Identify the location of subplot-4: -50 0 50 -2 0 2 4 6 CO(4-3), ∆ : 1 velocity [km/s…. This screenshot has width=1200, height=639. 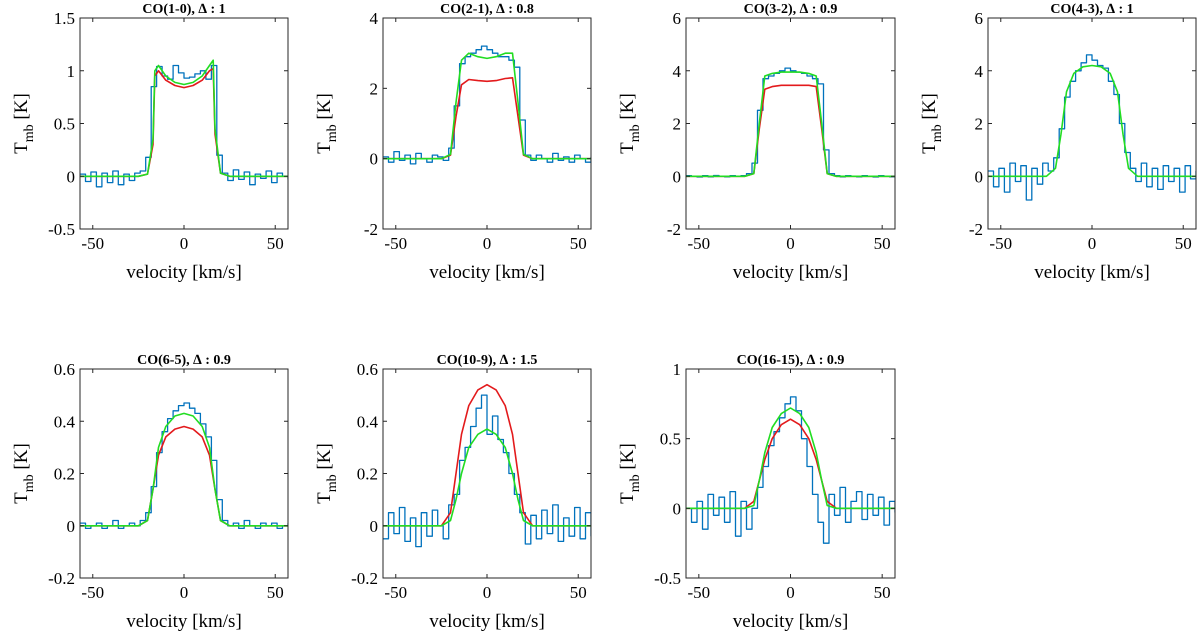
(1058, 142).